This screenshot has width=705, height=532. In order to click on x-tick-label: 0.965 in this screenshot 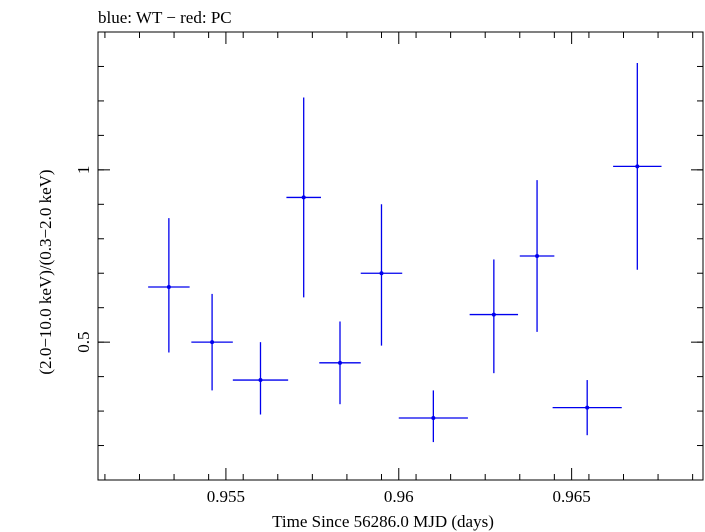, I will do `click(572, 496)`.